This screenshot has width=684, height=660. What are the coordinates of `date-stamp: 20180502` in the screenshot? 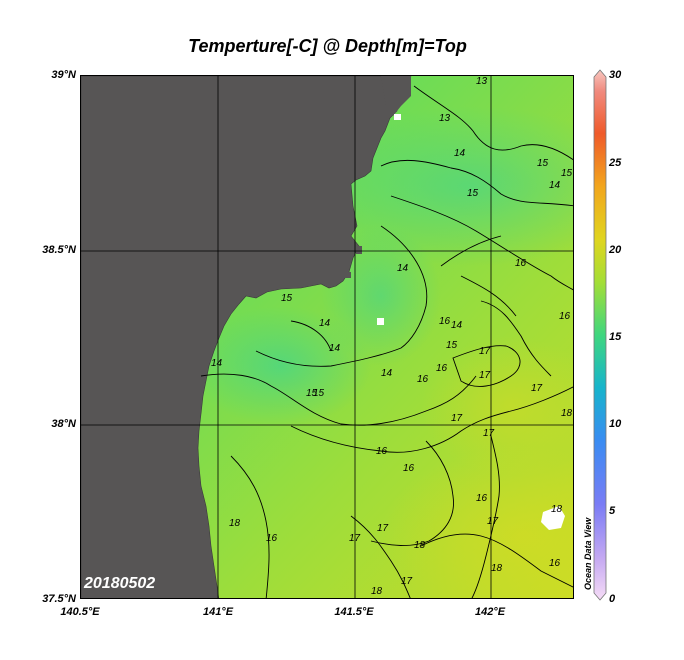 It's located at (120, 583).